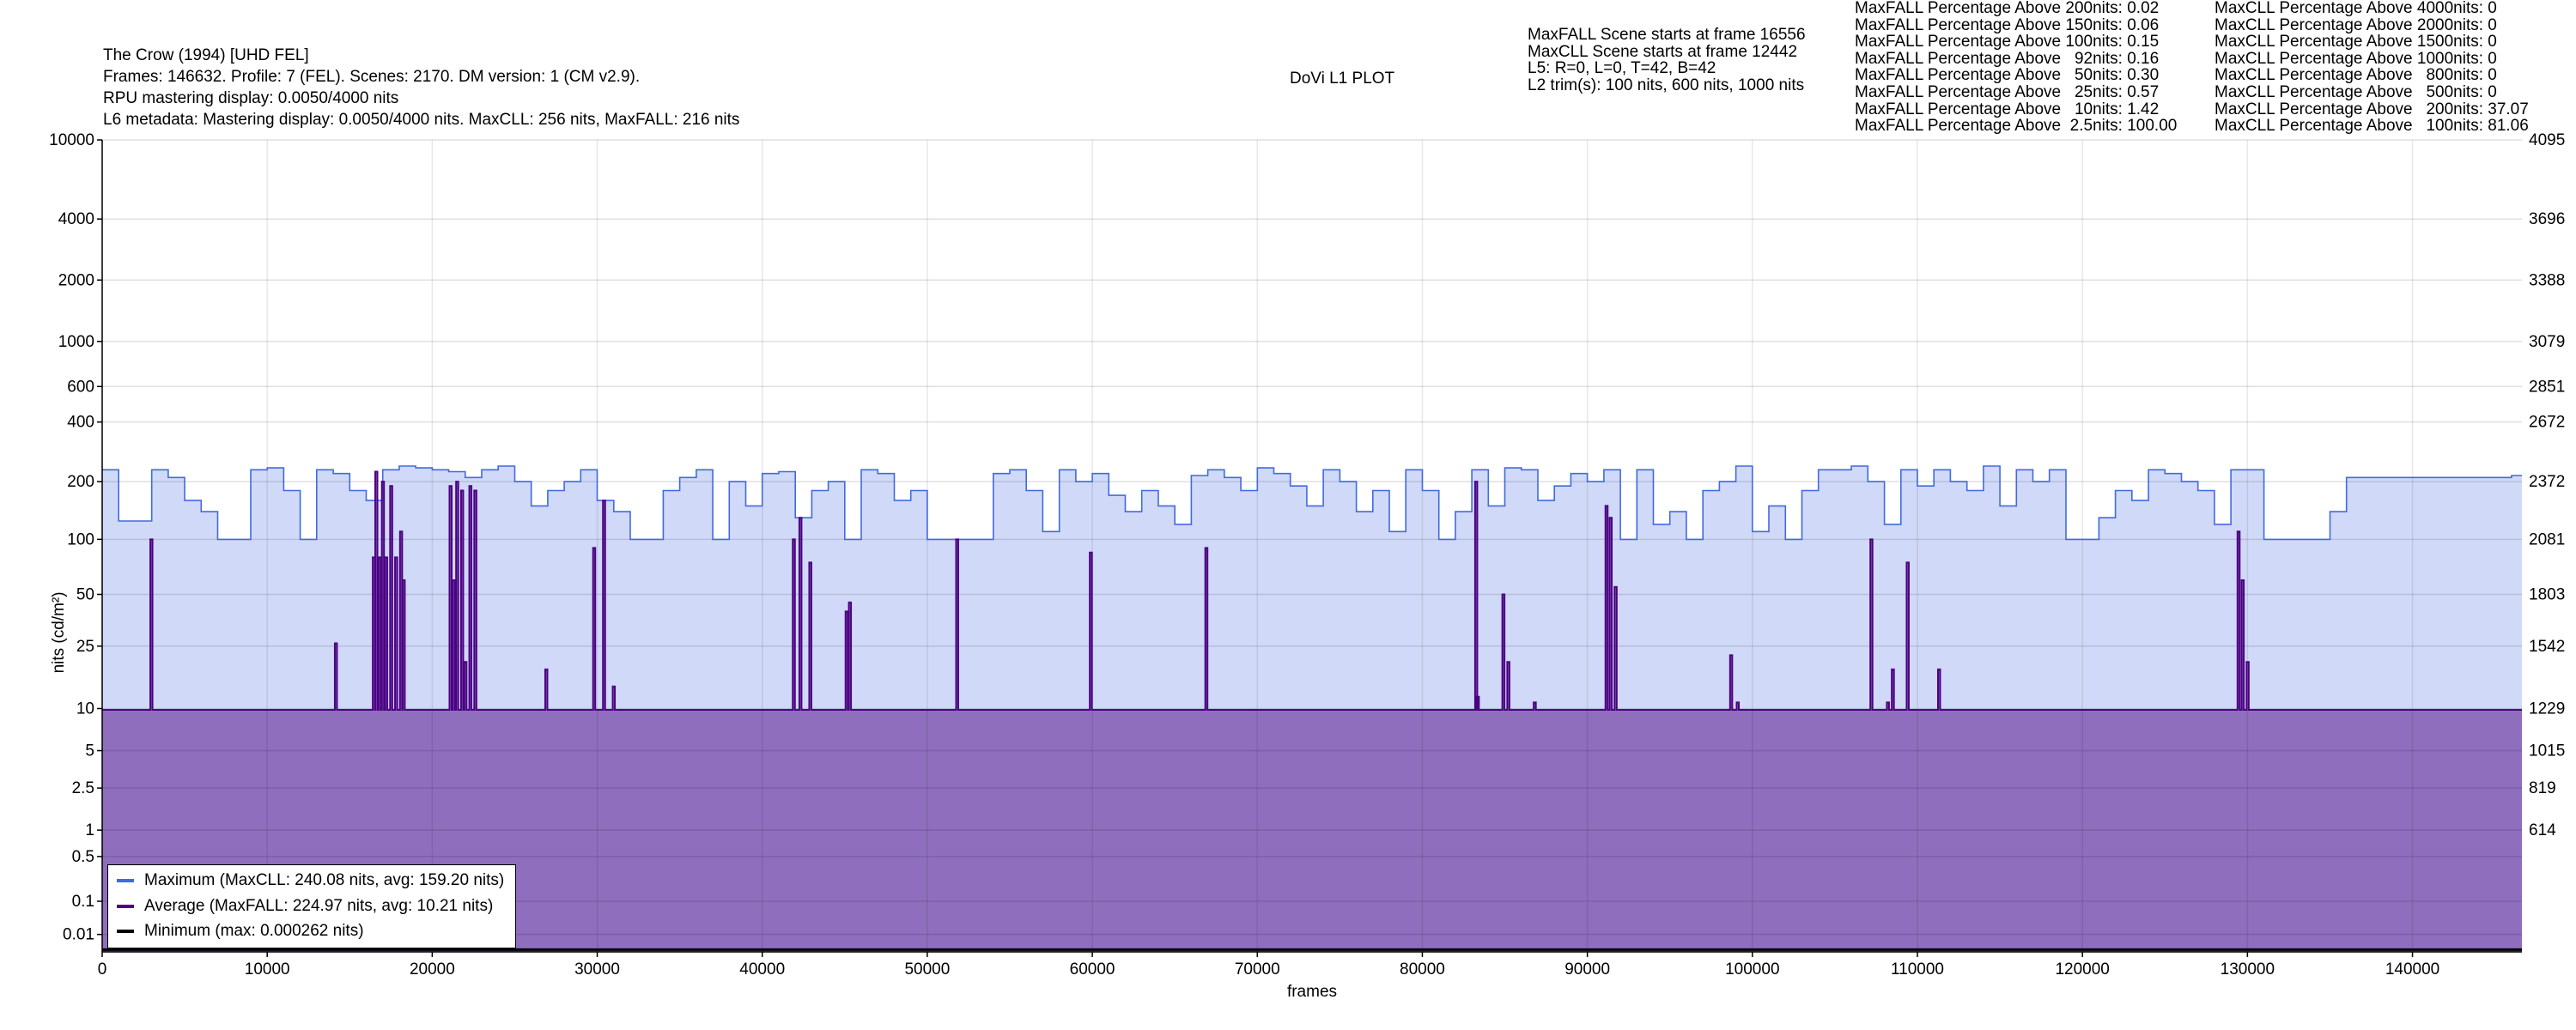 This screenshot has width=2576, height=1030. Describe the element at coordinates (2356, 75) in the screenshot. I see `maxcll-stat-line: MaxCLL Percentage Above 800nits: 0` at that location.